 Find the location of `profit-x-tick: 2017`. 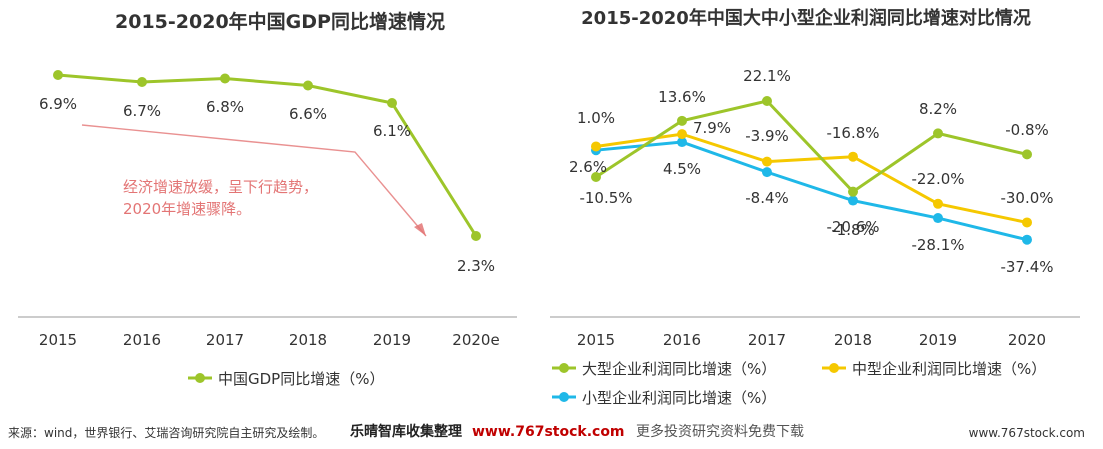

profit-x-tick: 2017 is located at coordinates (767, 340).